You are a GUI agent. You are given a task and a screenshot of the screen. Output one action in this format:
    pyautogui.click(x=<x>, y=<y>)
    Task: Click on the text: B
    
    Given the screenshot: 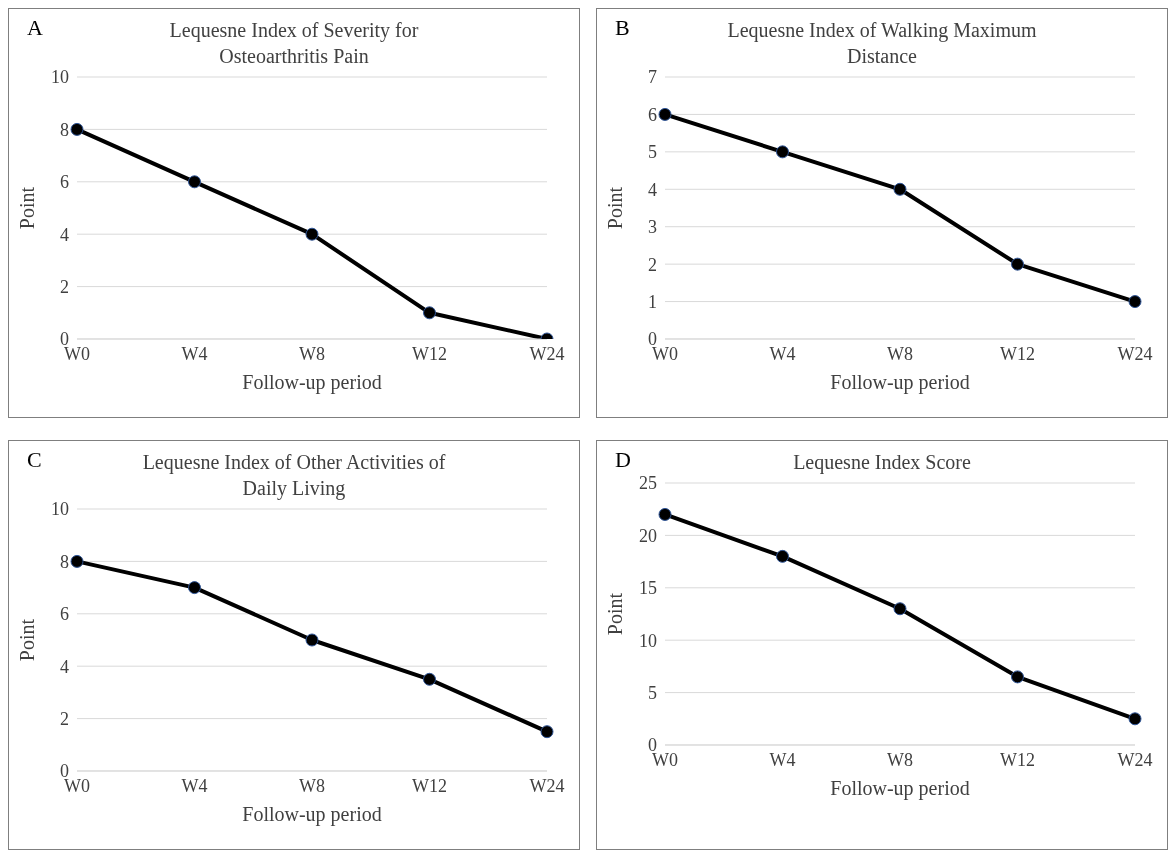 What is the action you would take?
    pyautogui.click(x=622, y=28)
    